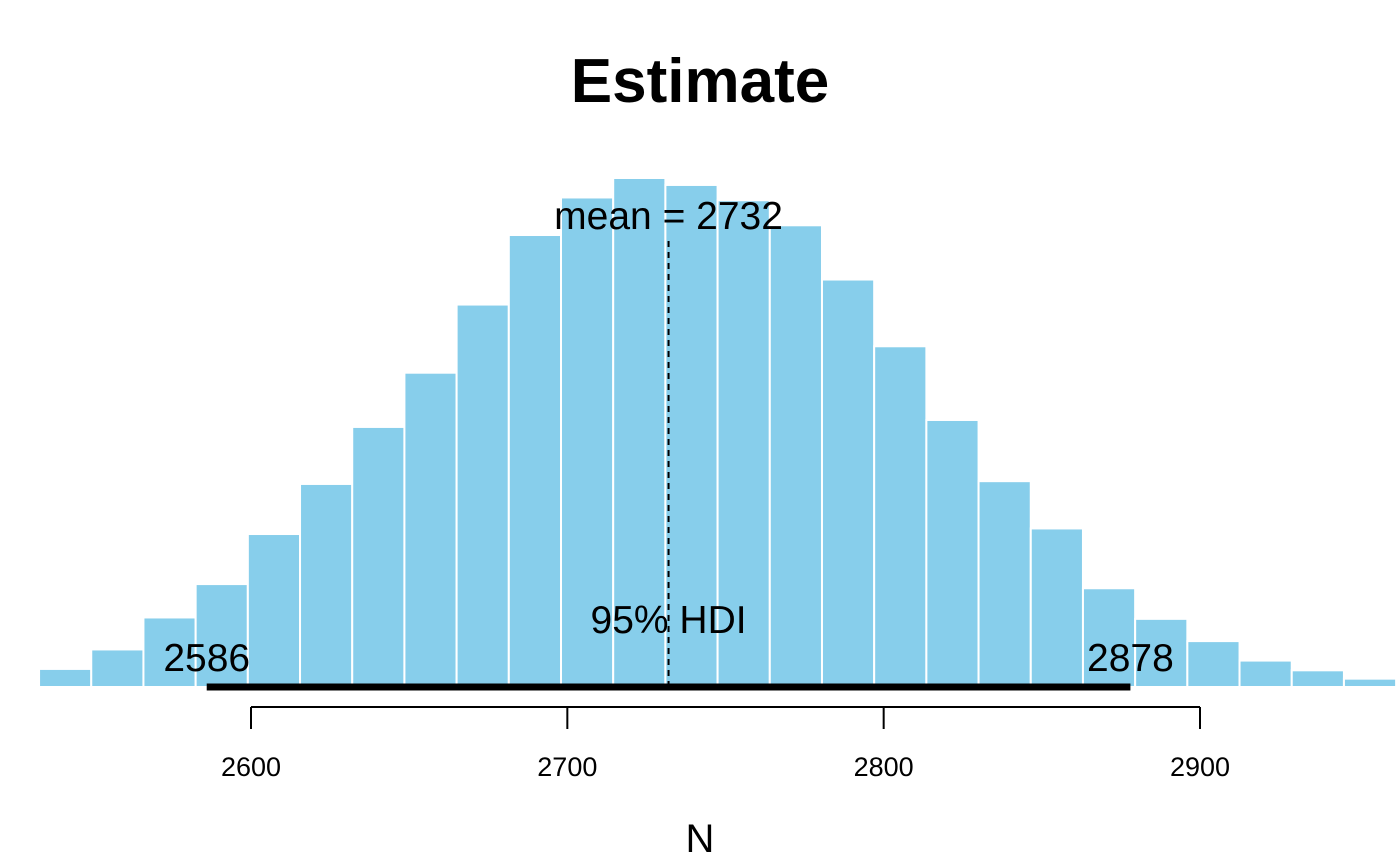  I want to click on mean-label: mean = 2732, so click(668, 216).